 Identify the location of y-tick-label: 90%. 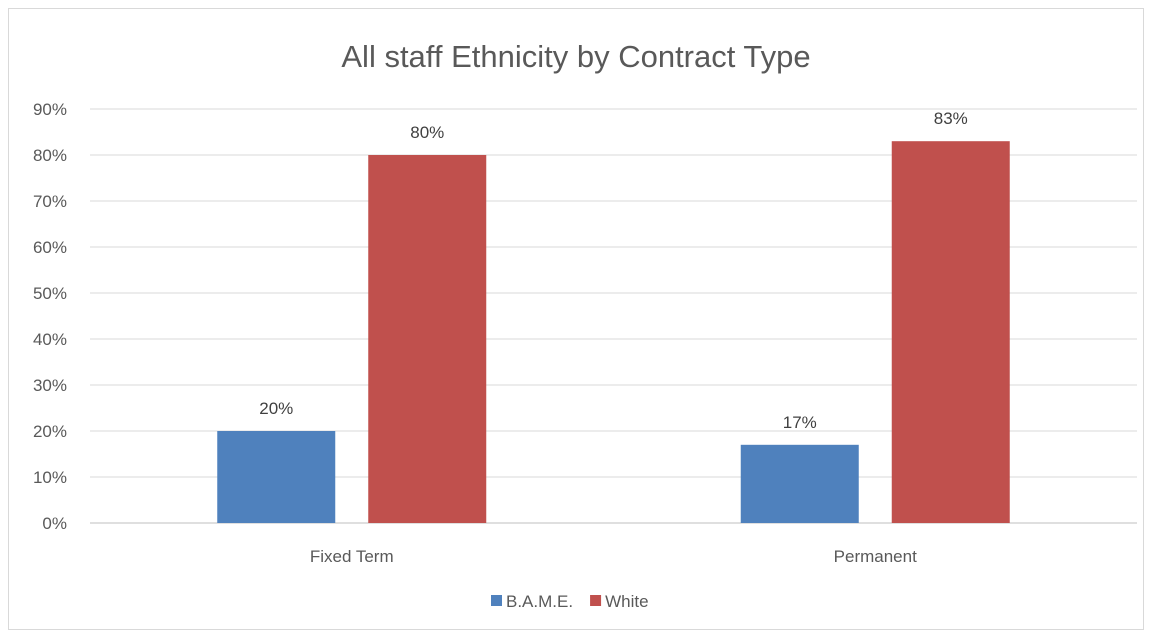
(50, 109).